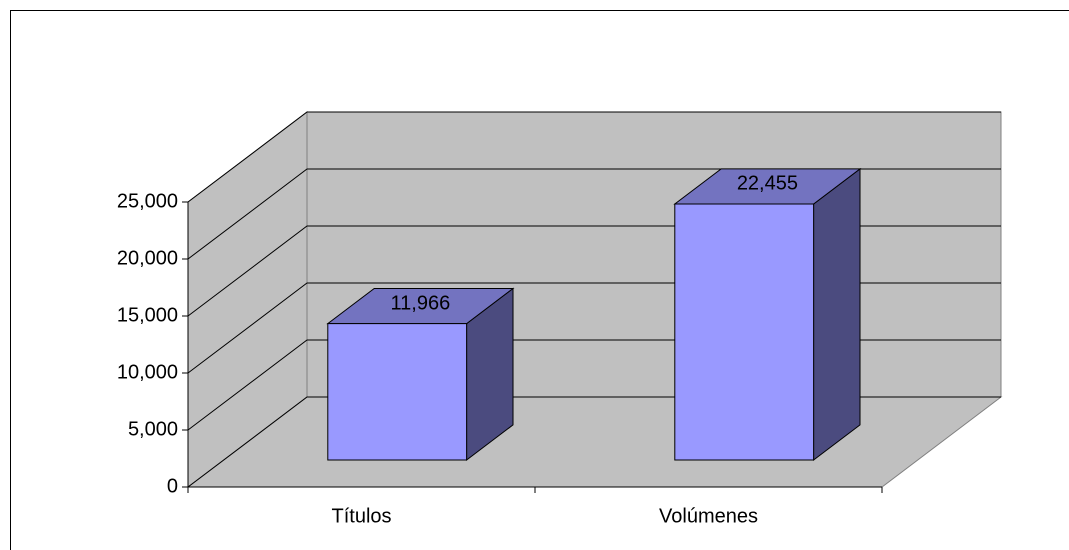 This screenshot has width=1069, height=550. Describe the element at coordinates (147, 258) in the screenshot. I see `y-tick-label: 20,000` at that location.